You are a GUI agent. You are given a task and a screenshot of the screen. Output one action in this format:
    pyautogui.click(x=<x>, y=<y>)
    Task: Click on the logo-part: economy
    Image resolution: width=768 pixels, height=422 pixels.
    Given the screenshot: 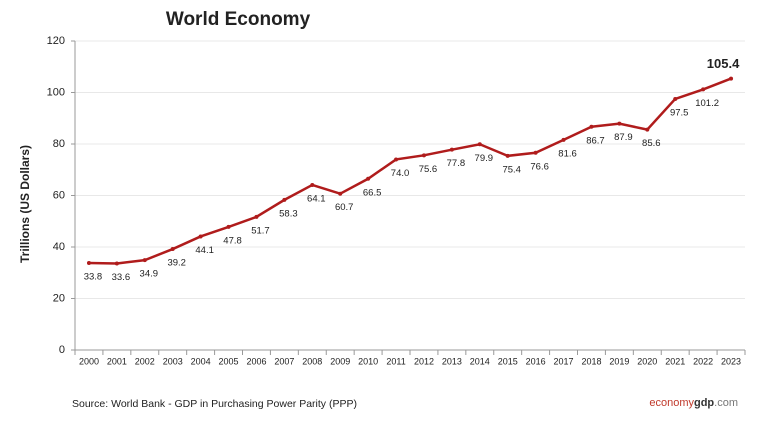 What is the action you would take?
    pyautogui.click(x=671, y=403)
    